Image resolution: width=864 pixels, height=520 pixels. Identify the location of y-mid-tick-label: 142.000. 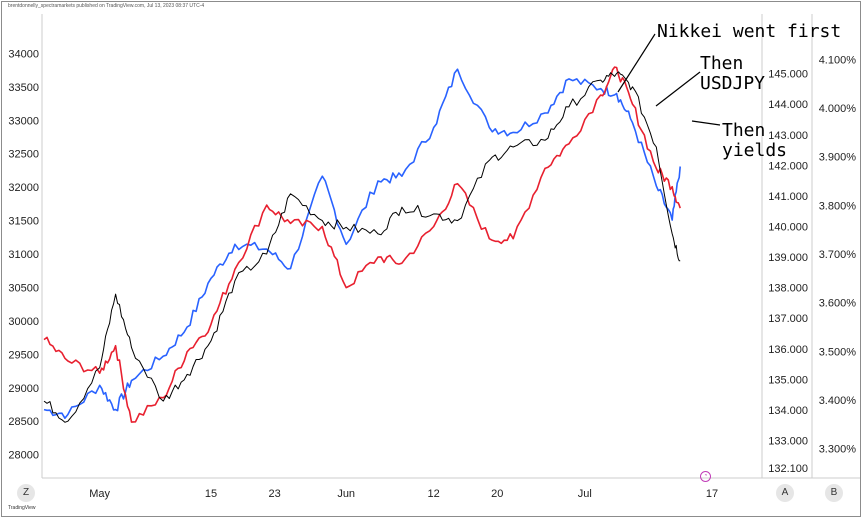
(788, 166).